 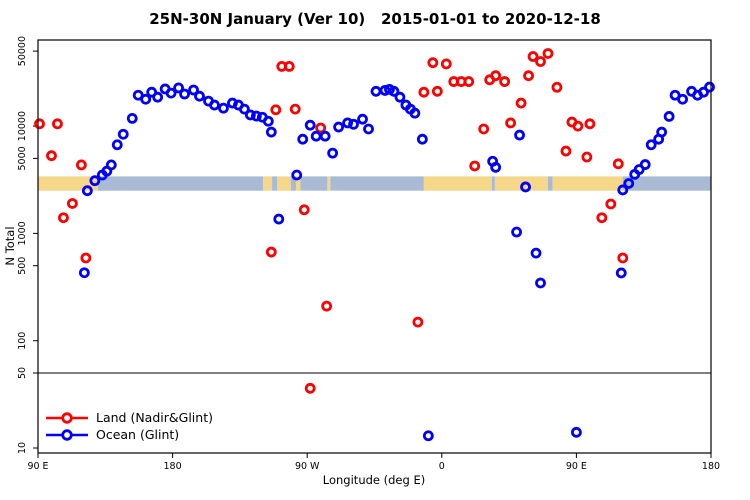 I want to click on legend: Land (Nadir&Glint) Ocean (Glint), so click(x=128, y=426).